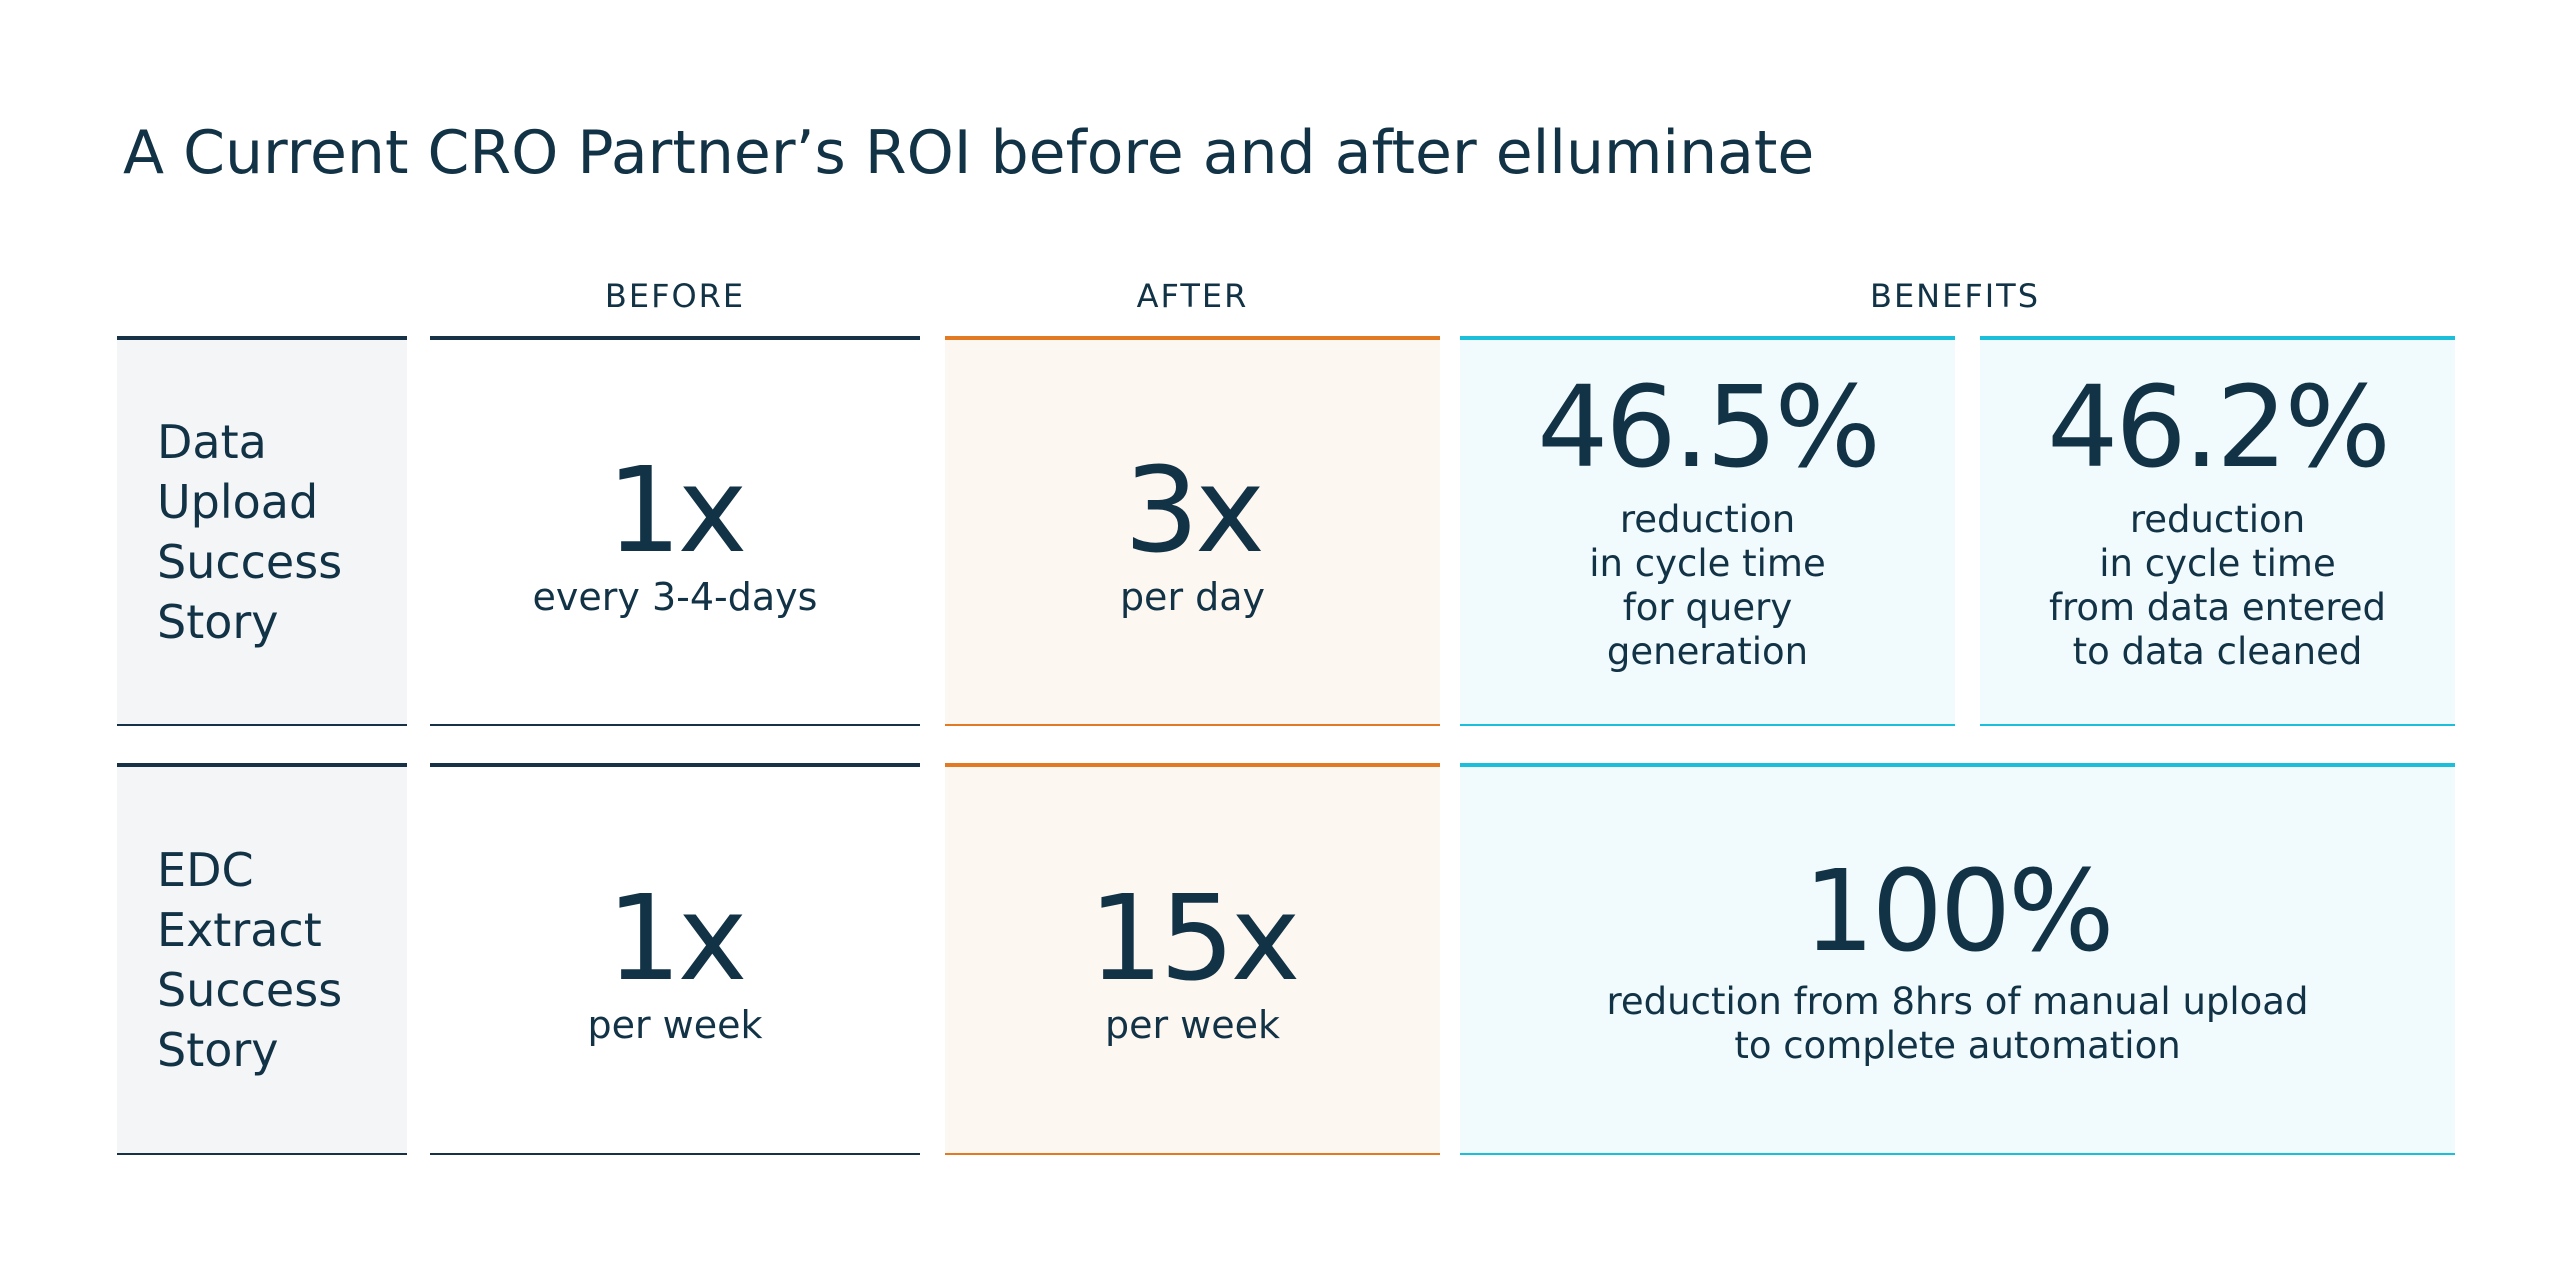 Image resolution: width=2560 pixels, height=1280 pixels. I want to click on after-cell-edc-extract: 15x per week, so click(1192, 959).